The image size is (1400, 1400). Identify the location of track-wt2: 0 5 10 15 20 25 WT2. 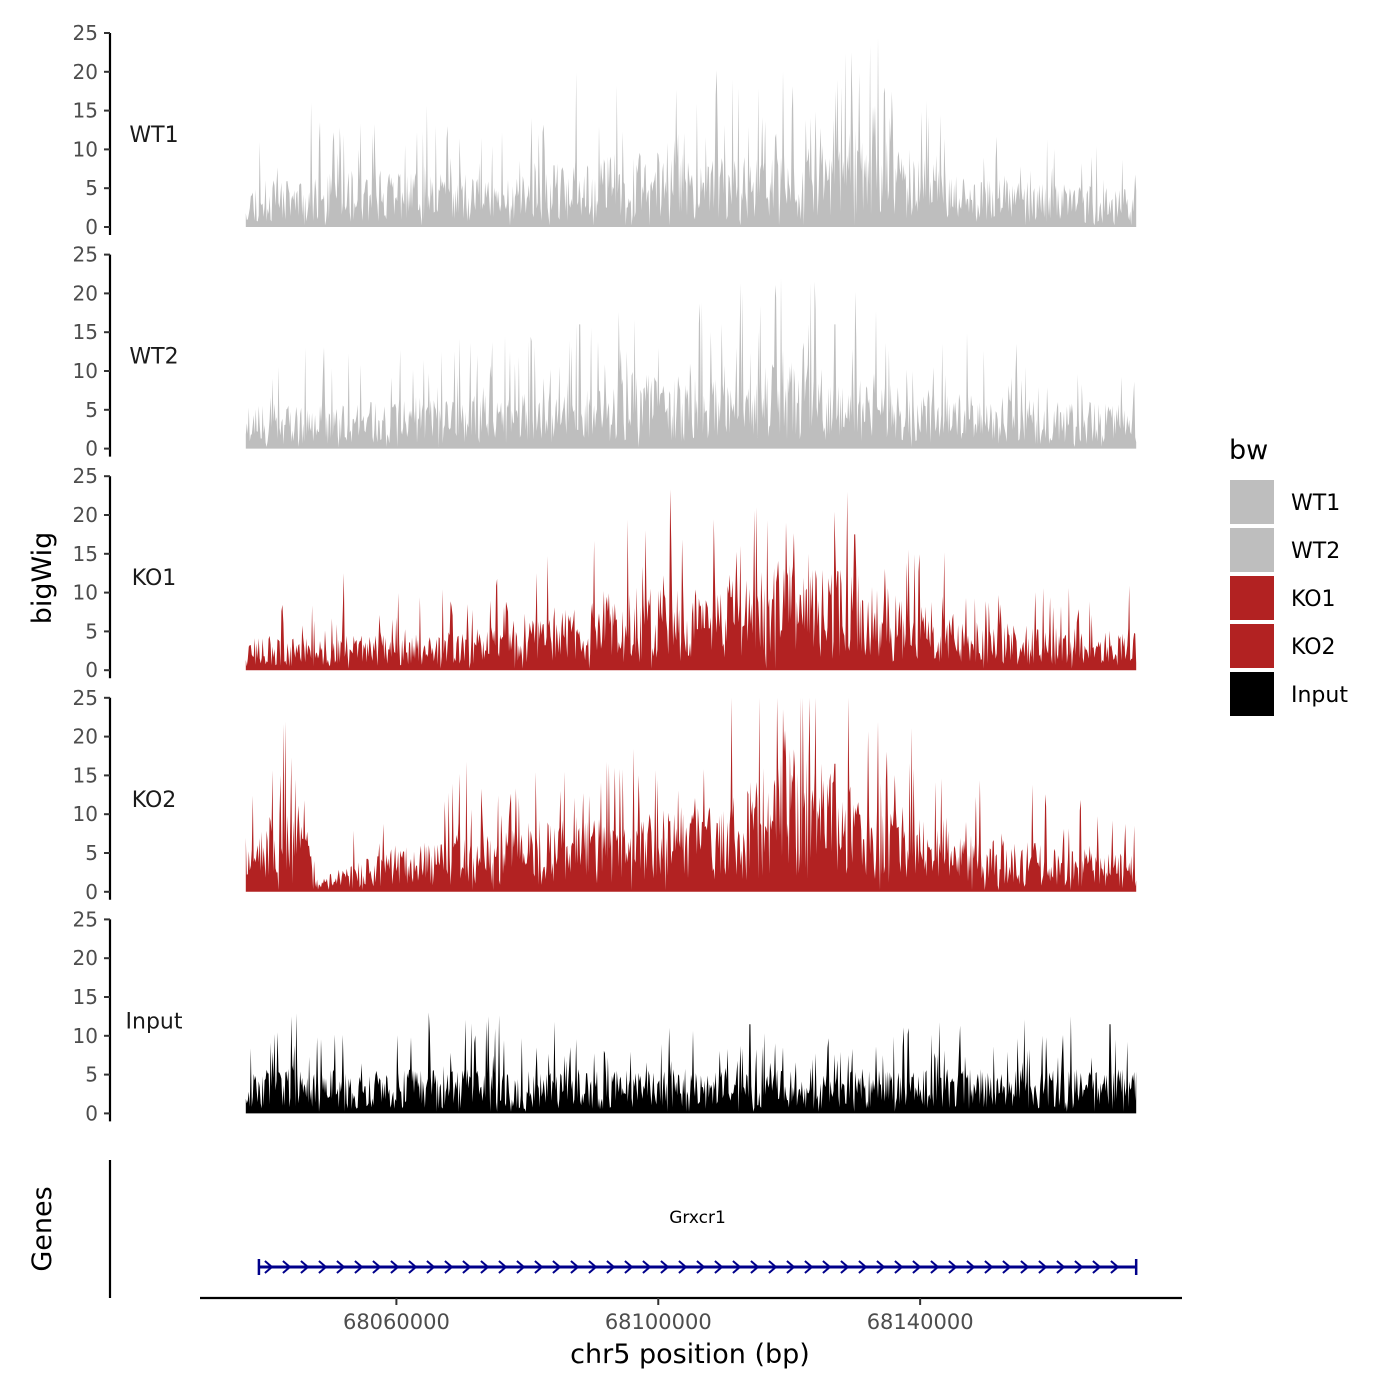
(605, 352).